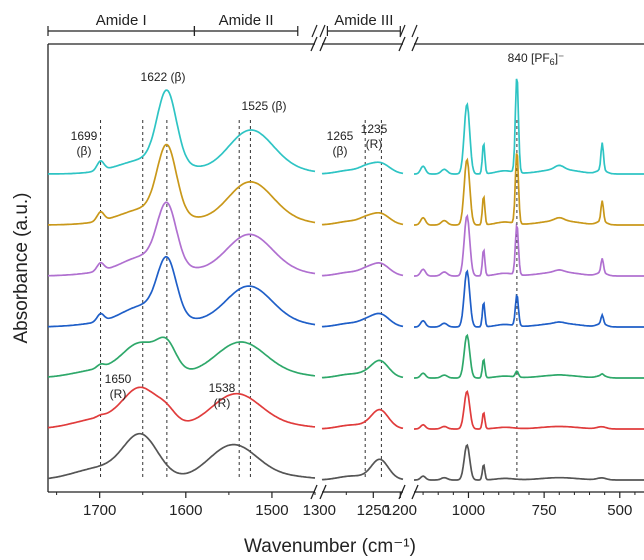 This screenshot has width=644, height=560. Describe the element at coordinates (323, 492) in the screenshot. I see `axis-break-0-1b` at that location.